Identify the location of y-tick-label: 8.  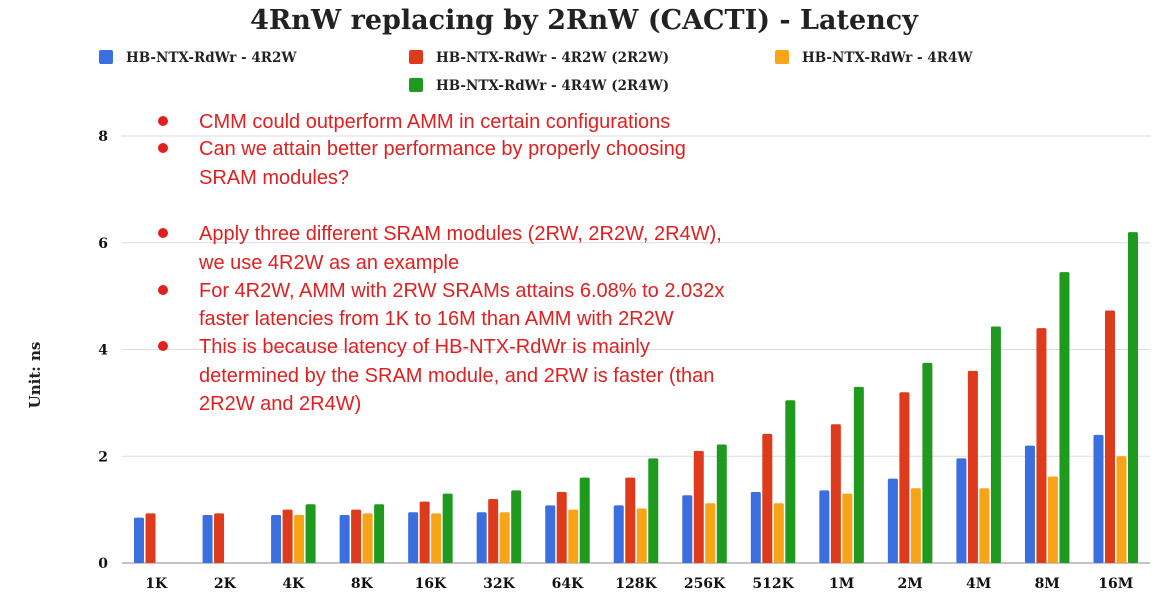
(103, 137).